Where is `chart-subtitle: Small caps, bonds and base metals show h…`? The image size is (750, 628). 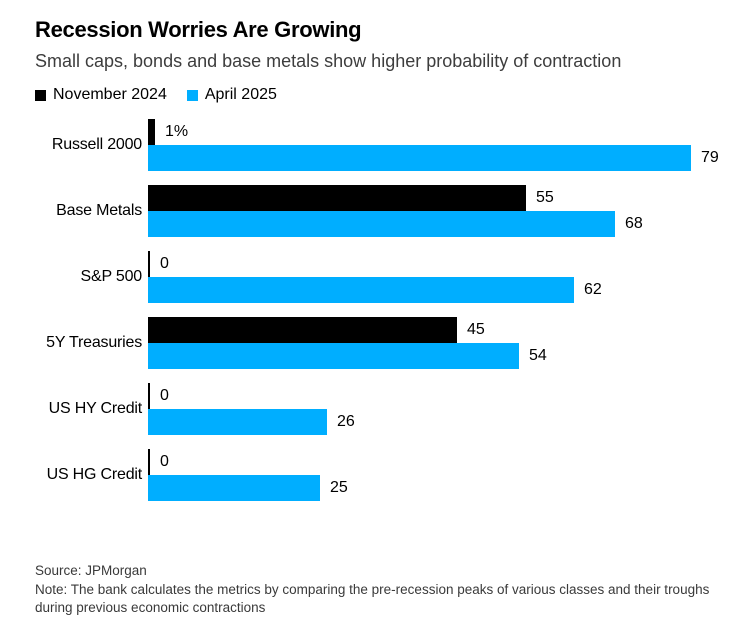
chart-subtitle: Small caps, bonds and base metals show h… is located at coordinates (328, 61).